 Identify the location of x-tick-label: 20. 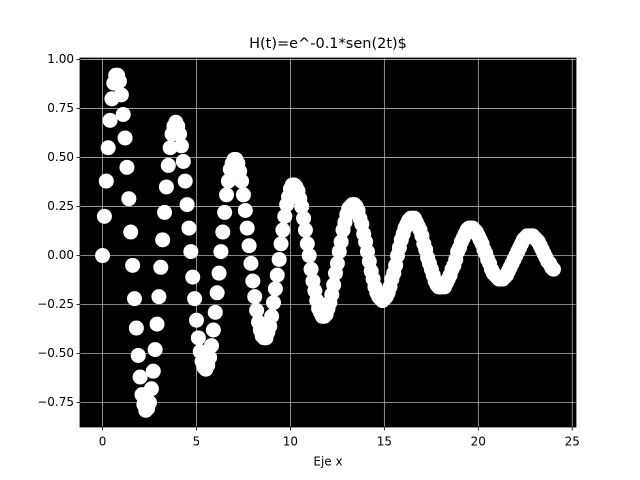
(478, 442).